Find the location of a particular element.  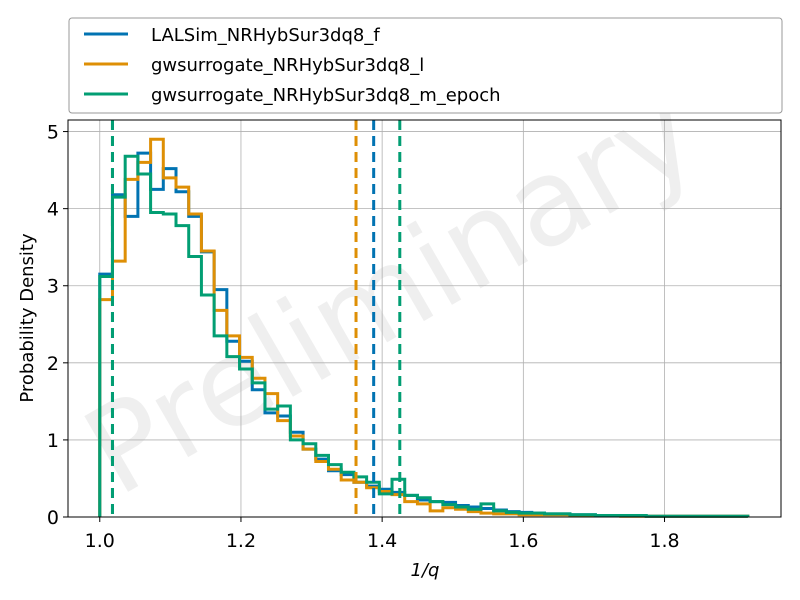

y-tick-label: 4 is located at coordinates (53, 210).